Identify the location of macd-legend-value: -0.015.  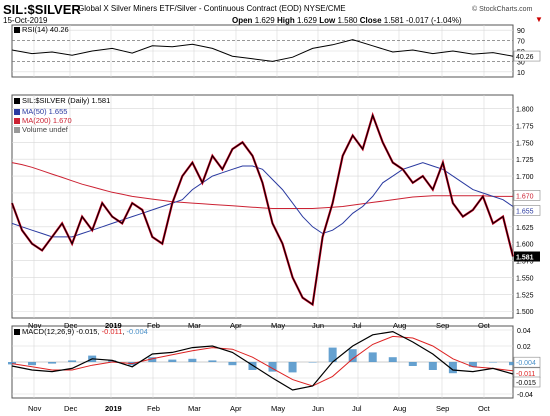
(87, 331).